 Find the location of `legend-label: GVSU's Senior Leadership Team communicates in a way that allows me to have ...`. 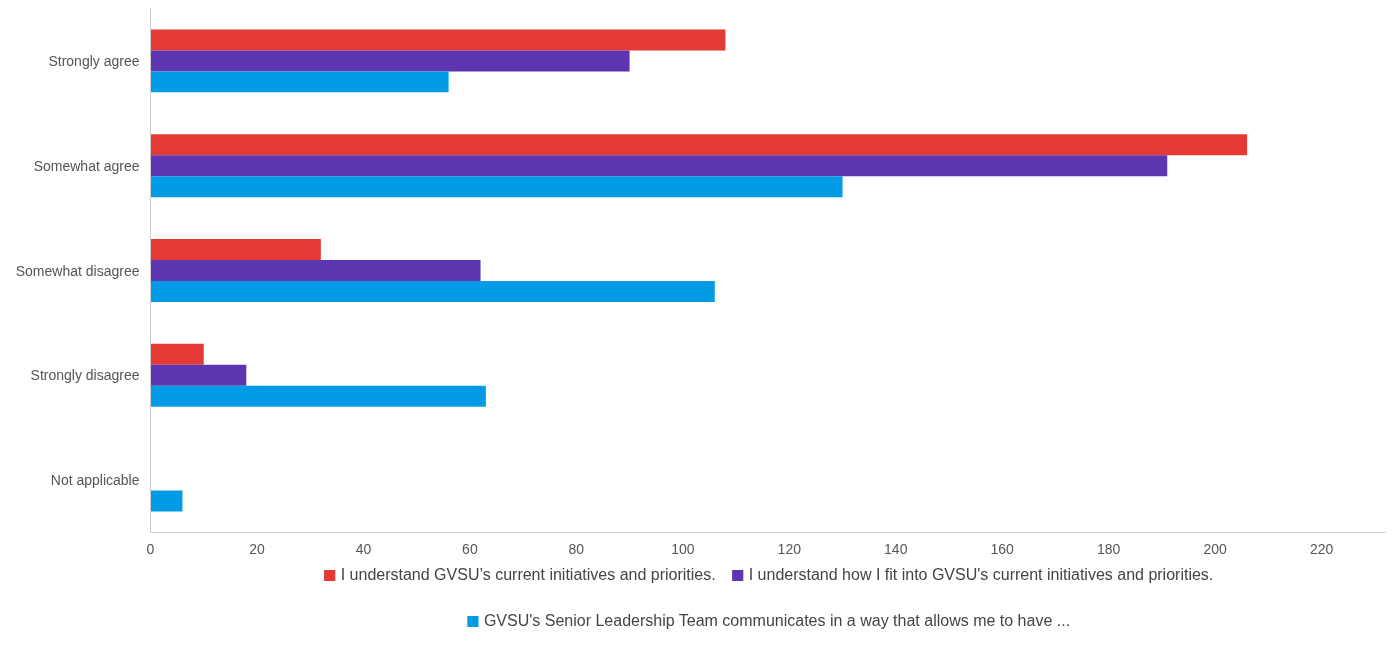

legend-label: GVSU's Senior Leadership Team communicates in a way that allows me to have ... is located at coordinates (777, 621).